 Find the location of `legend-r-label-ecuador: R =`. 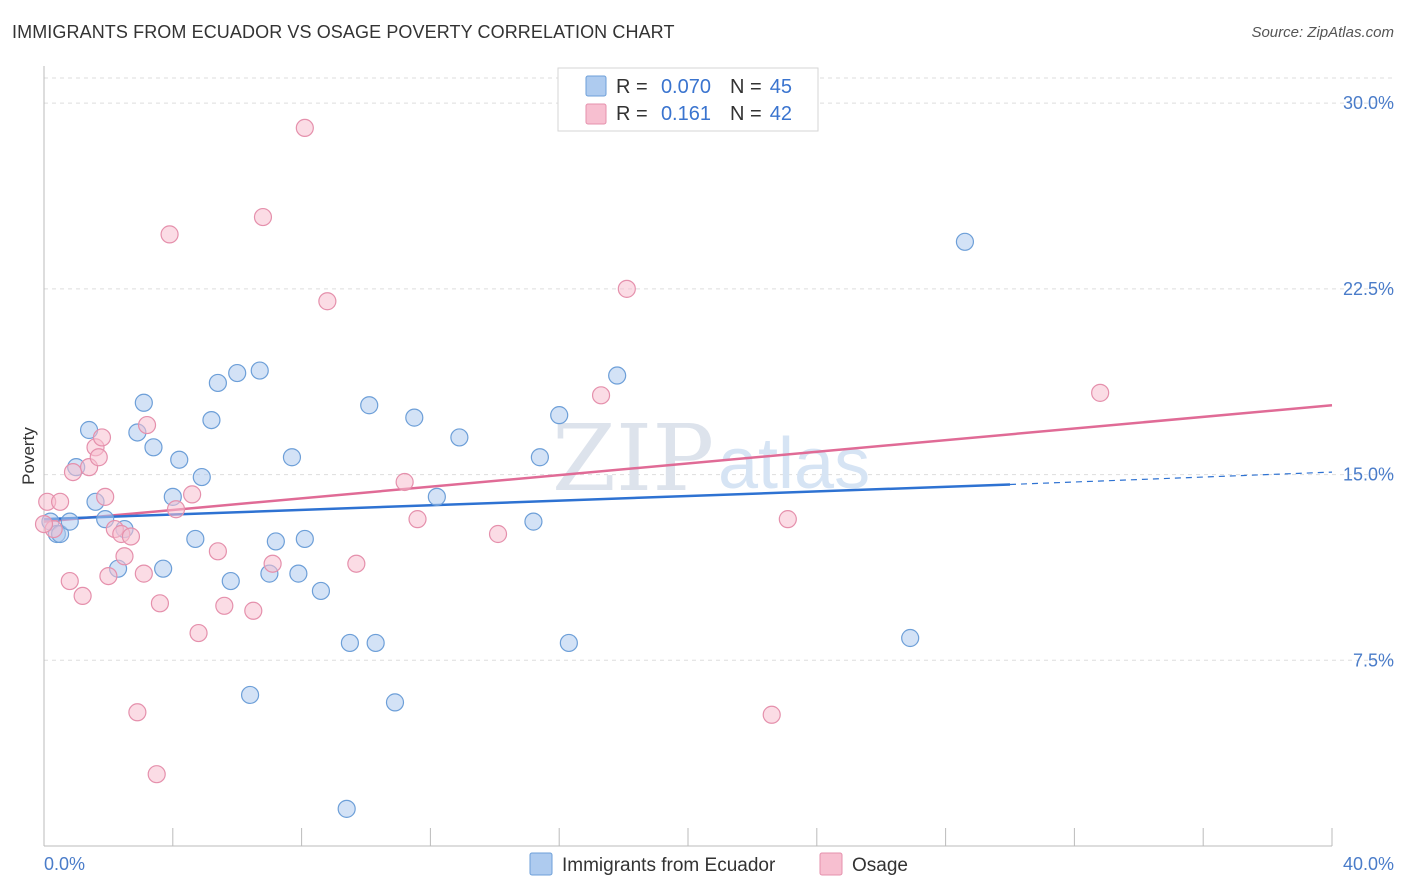

legend-r-label-ecuador: R = is located at coordinates (632, 87).